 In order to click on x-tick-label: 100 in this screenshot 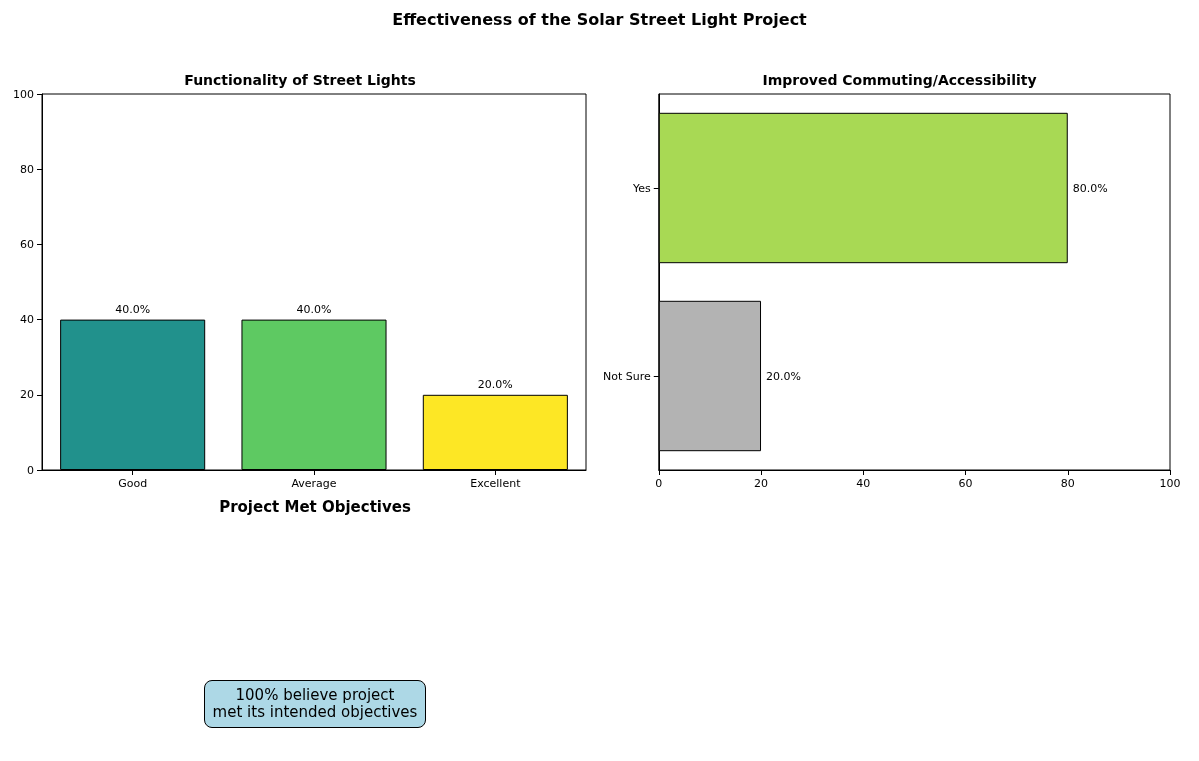, I will do `click(1170, 483)`.